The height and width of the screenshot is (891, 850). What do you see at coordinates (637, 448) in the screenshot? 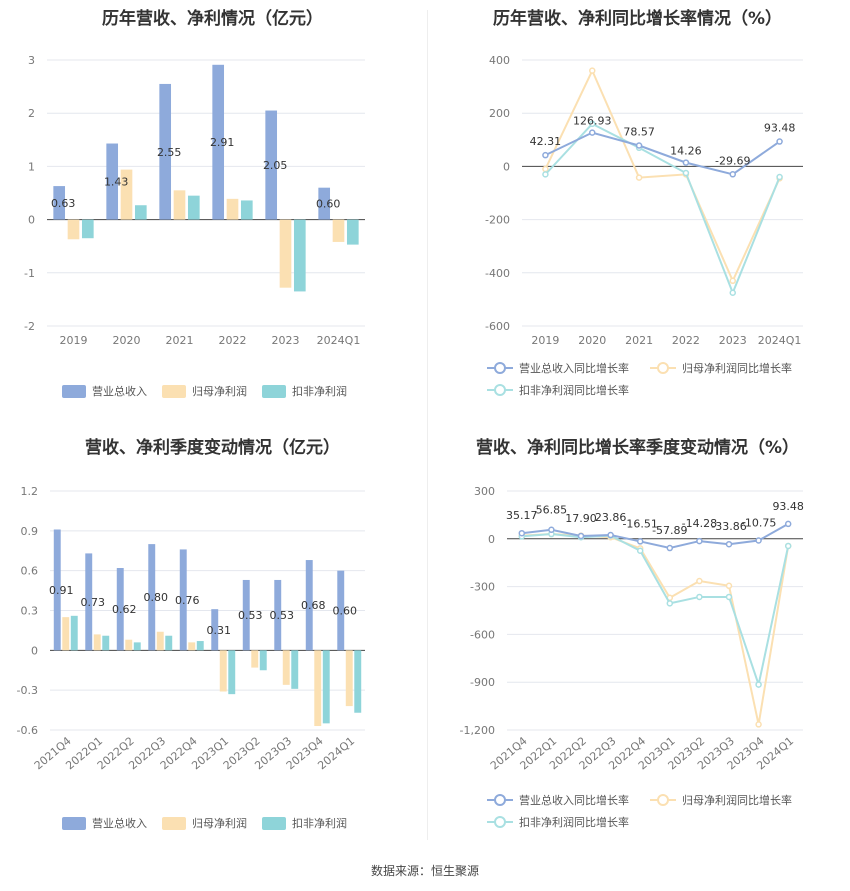
I see `chart-title: 营收、净利同比增长率季度变动情况（%）` at bounding box center [637, 448].